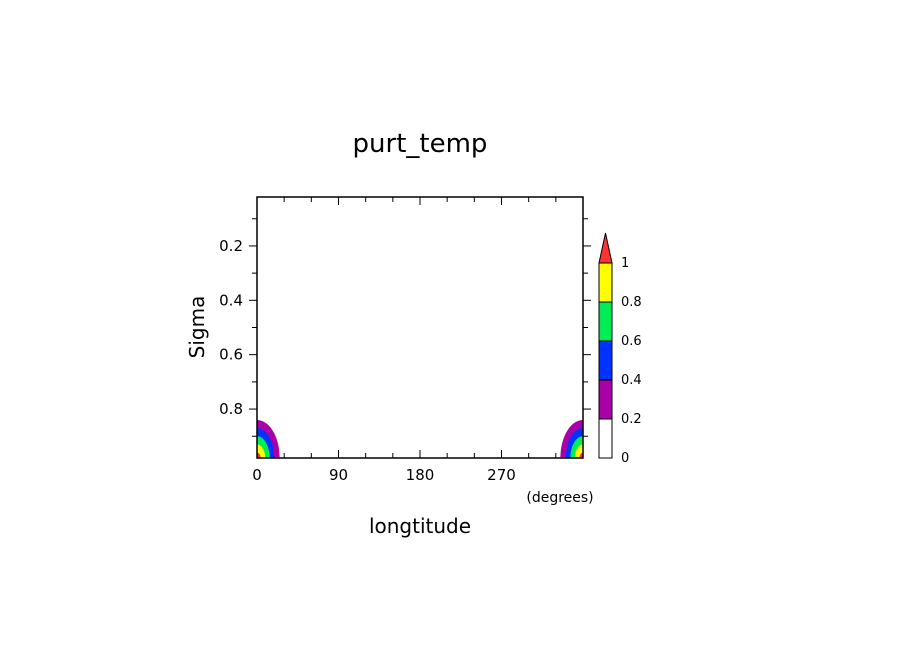 The height and width of the screenshot is (654, 904). What do you see at coordinates (420, 144) in the screenshot?
I see `chart-title: purt_temp` at bounding box center [420, 144].